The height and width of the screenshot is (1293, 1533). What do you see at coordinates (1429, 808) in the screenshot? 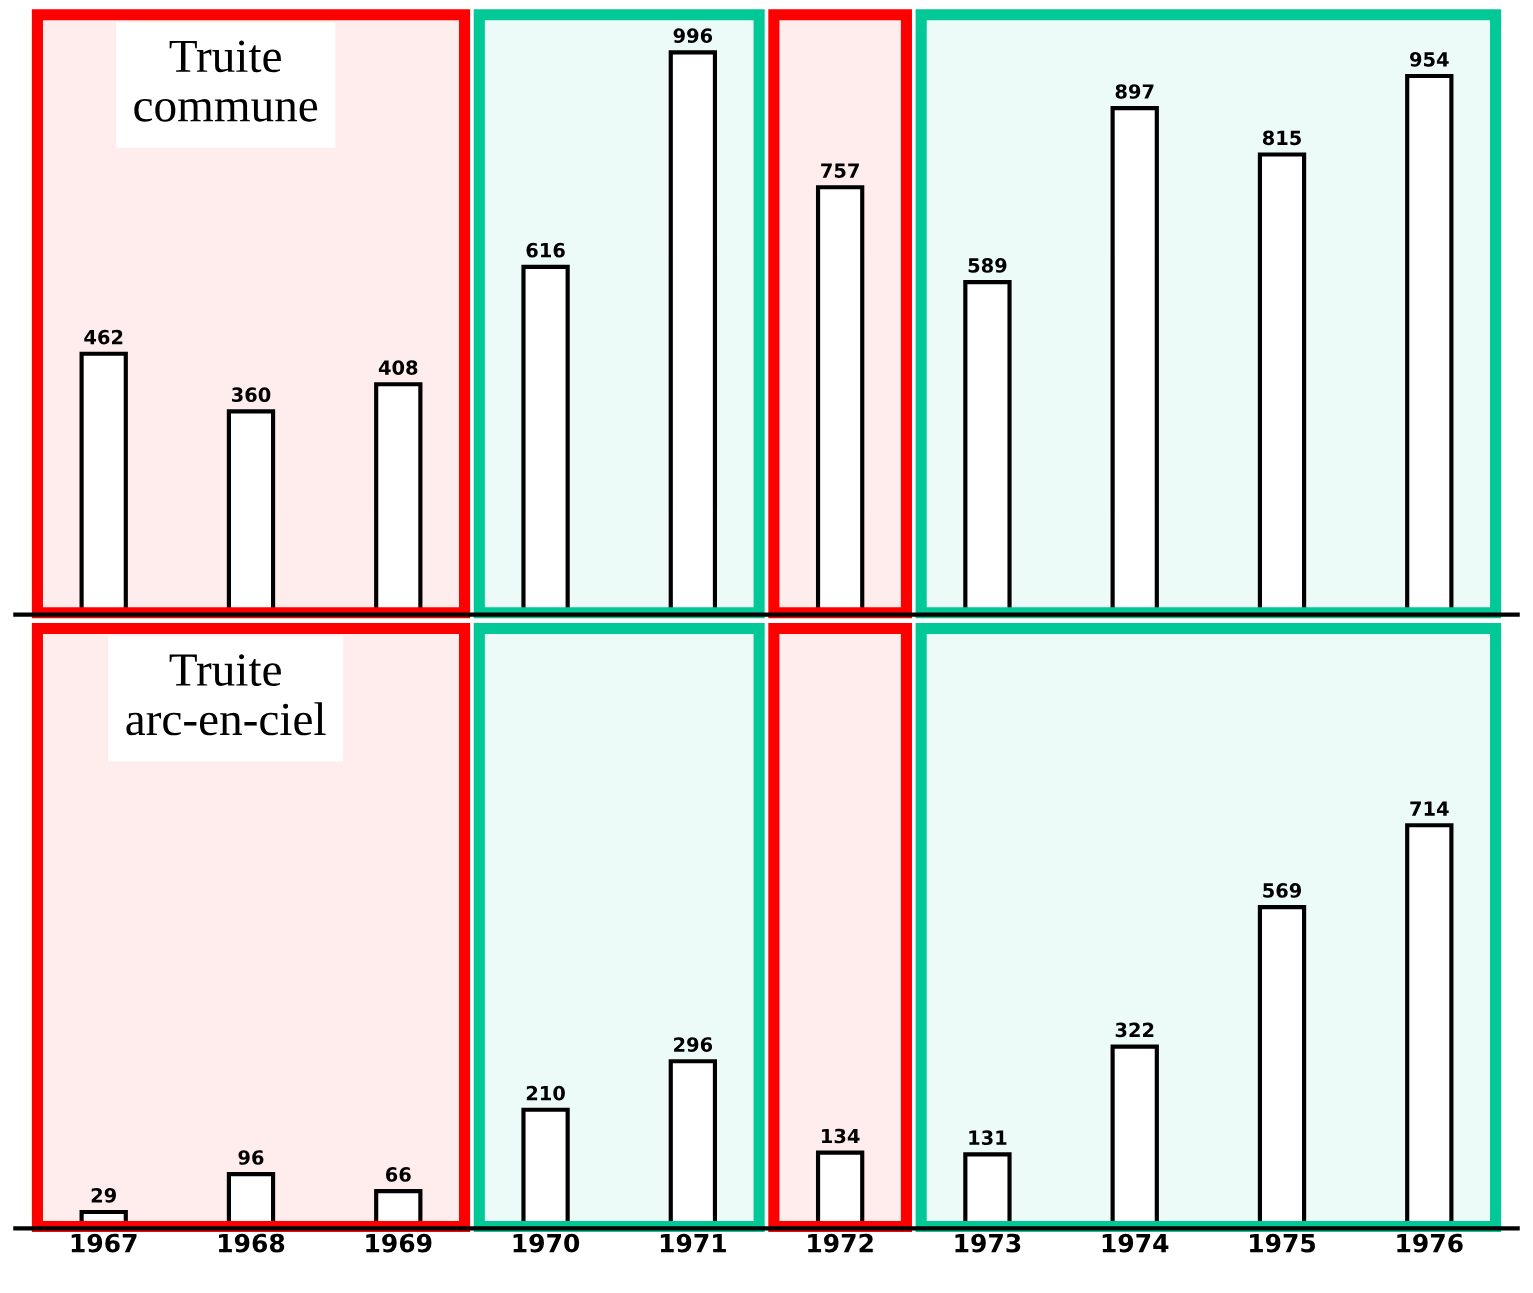
I see `data-label: 714` at bounding box center [1429, 808].